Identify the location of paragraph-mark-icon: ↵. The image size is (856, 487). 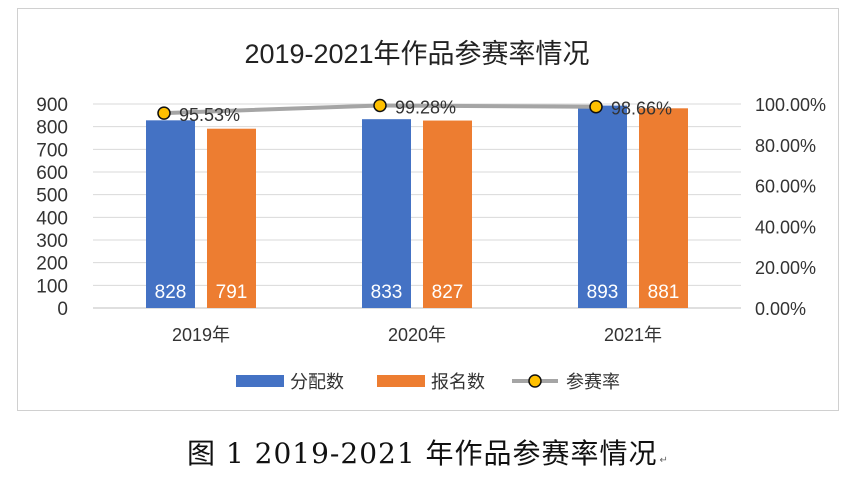
(664, 460).